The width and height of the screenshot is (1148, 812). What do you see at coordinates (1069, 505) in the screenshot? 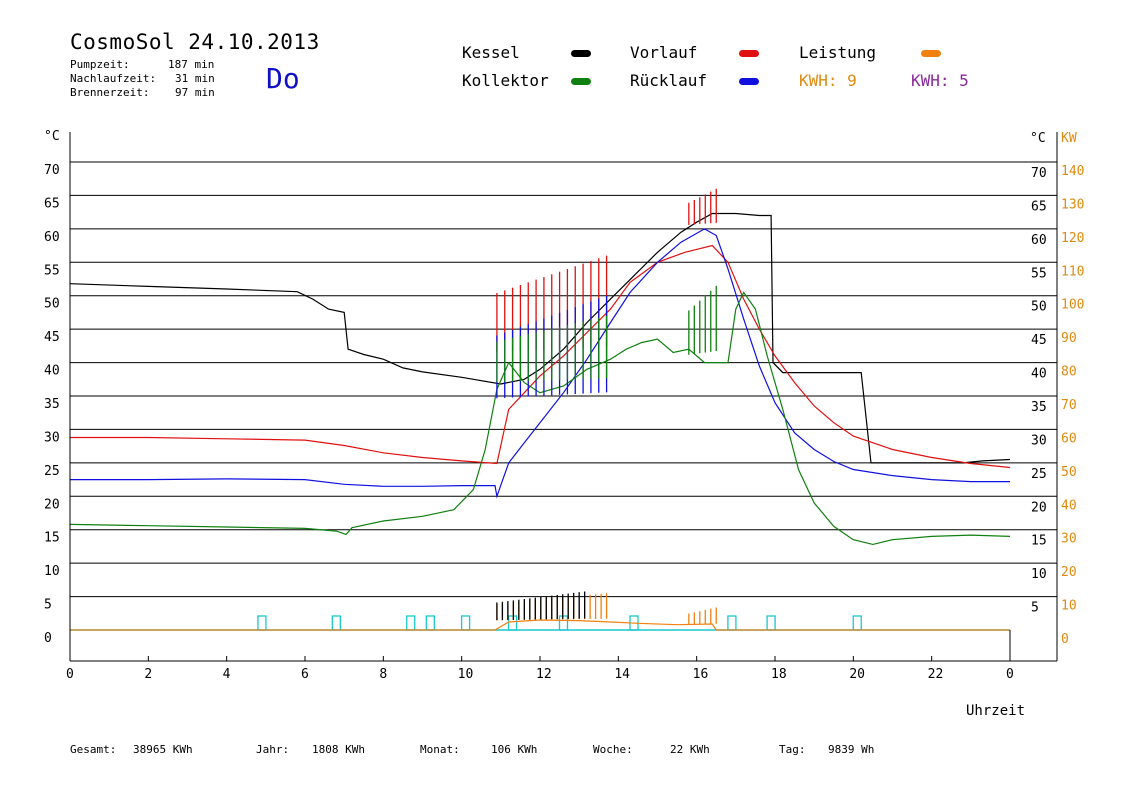
I see `y2-tick-label: 40` at bounding box center [1069, 505].